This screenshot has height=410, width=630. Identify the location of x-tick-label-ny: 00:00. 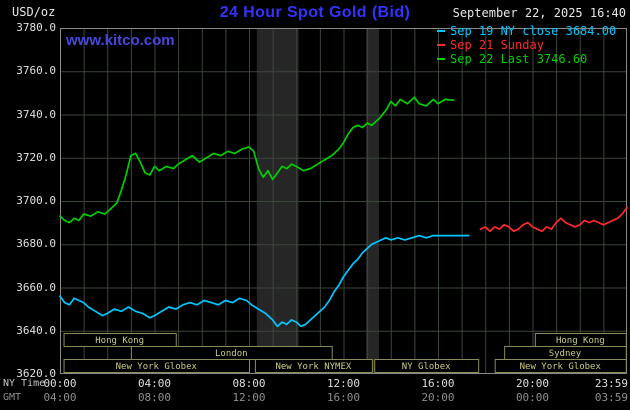
(60, 383).